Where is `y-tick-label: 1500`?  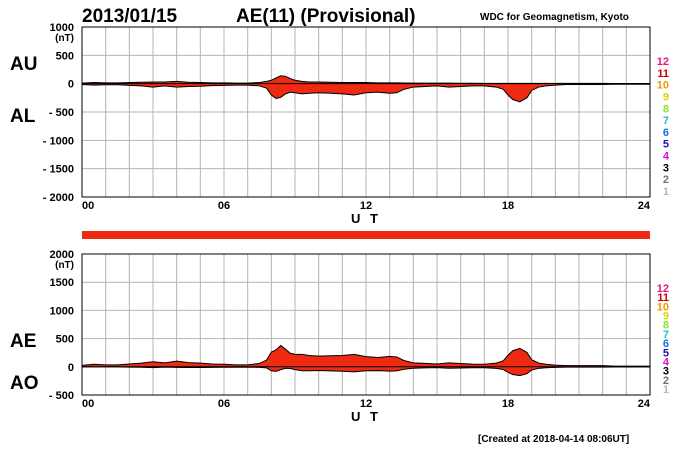 y-tick-label: 1500 is located at coordinates (62, 283).